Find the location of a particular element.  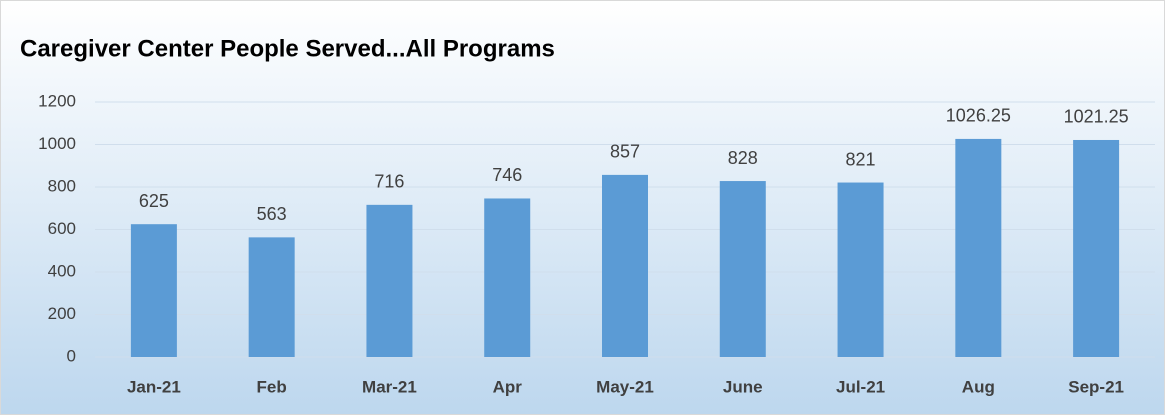

x-tick-label: Feb is located at coordinates (272, 386).